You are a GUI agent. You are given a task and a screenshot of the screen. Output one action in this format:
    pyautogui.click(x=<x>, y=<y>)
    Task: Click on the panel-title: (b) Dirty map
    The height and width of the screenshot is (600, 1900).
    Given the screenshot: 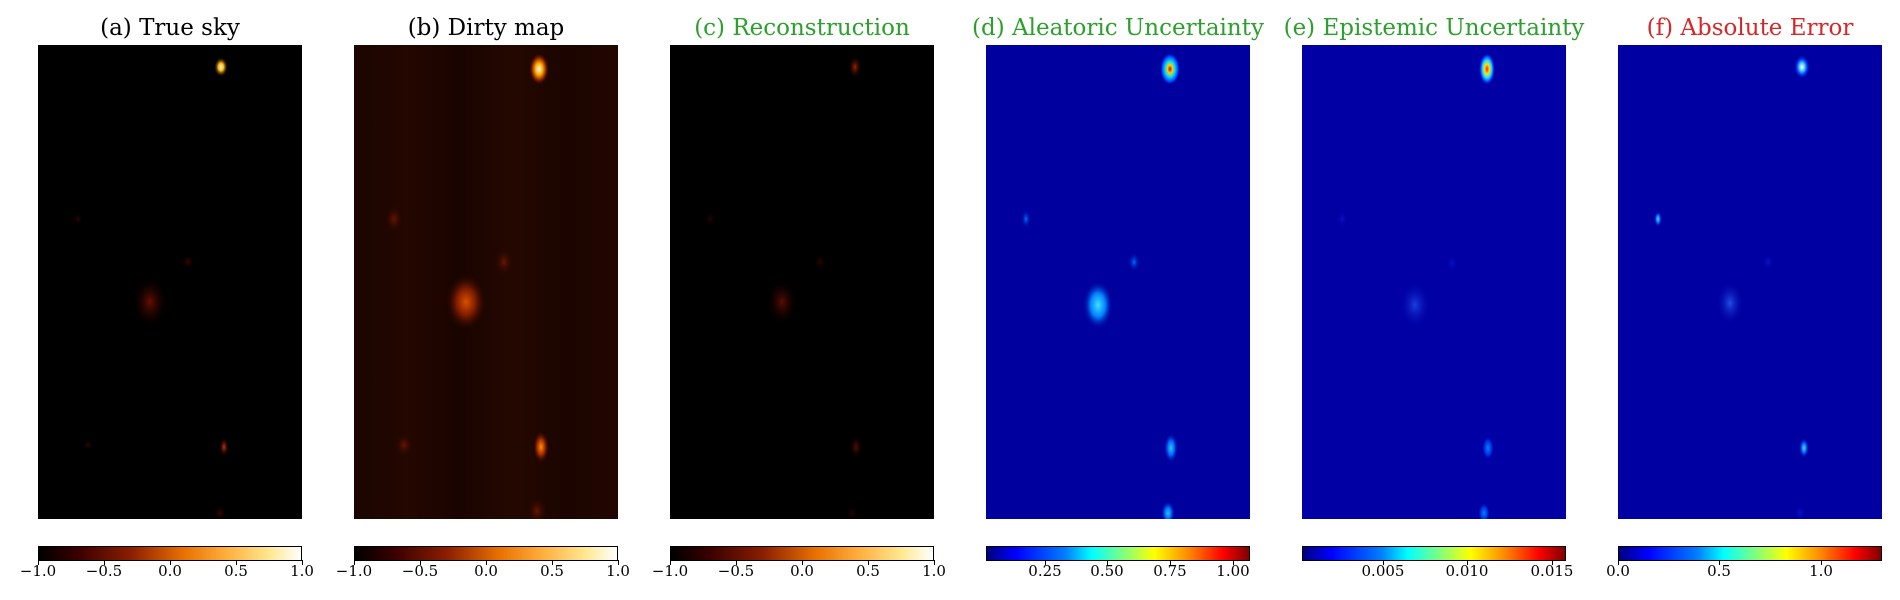 What is the action you would take?
    pyautogui.click(x=486, y=28)
    